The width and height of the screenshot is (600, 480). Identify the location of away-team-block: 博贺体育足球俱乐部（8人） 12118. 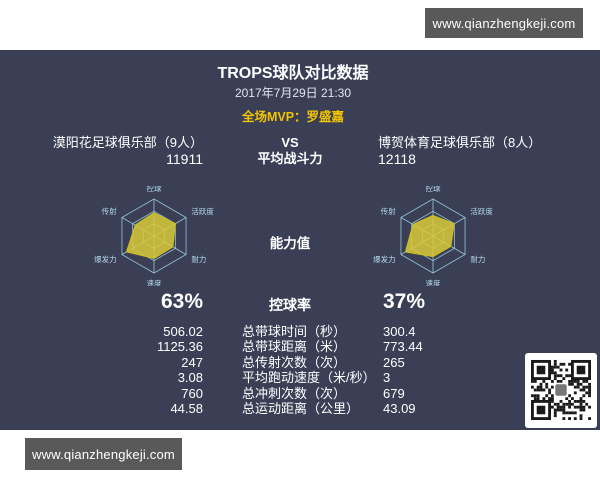
(480, 151).